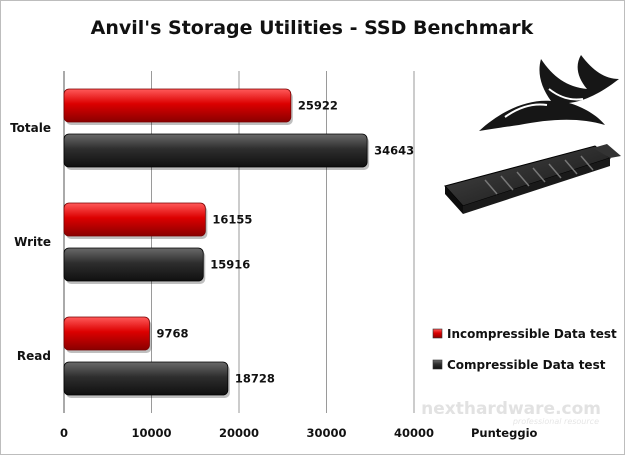 This screenshot has height=455, width=625. I want to click on value-label: 34643, so click(394, 151).